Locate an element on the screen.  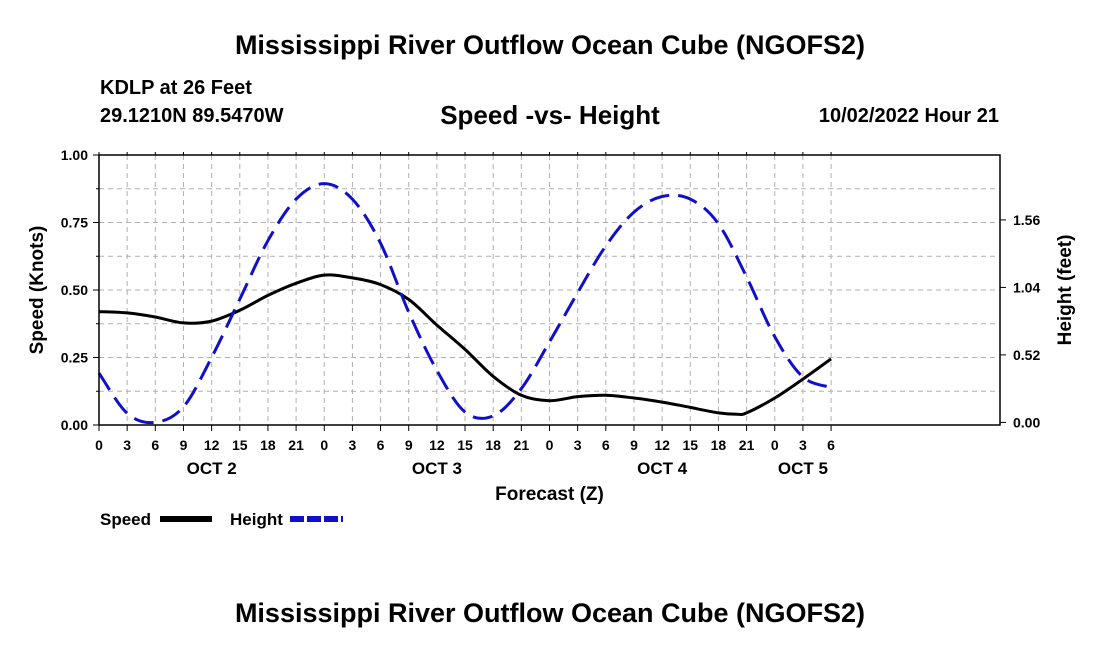
y-tick-label: 0.00 is located at coordinates (74, 425).